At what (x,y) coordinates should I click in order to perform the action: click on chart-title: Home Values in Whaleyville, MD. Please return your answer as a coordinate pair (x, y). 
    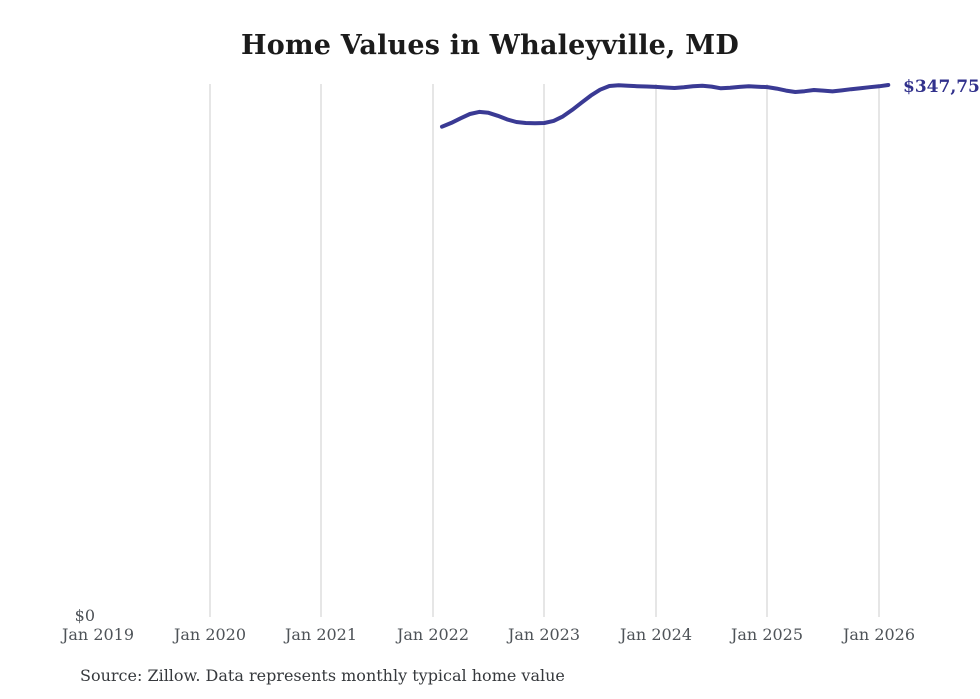
    Looking at the image, I should click on (490, 45).